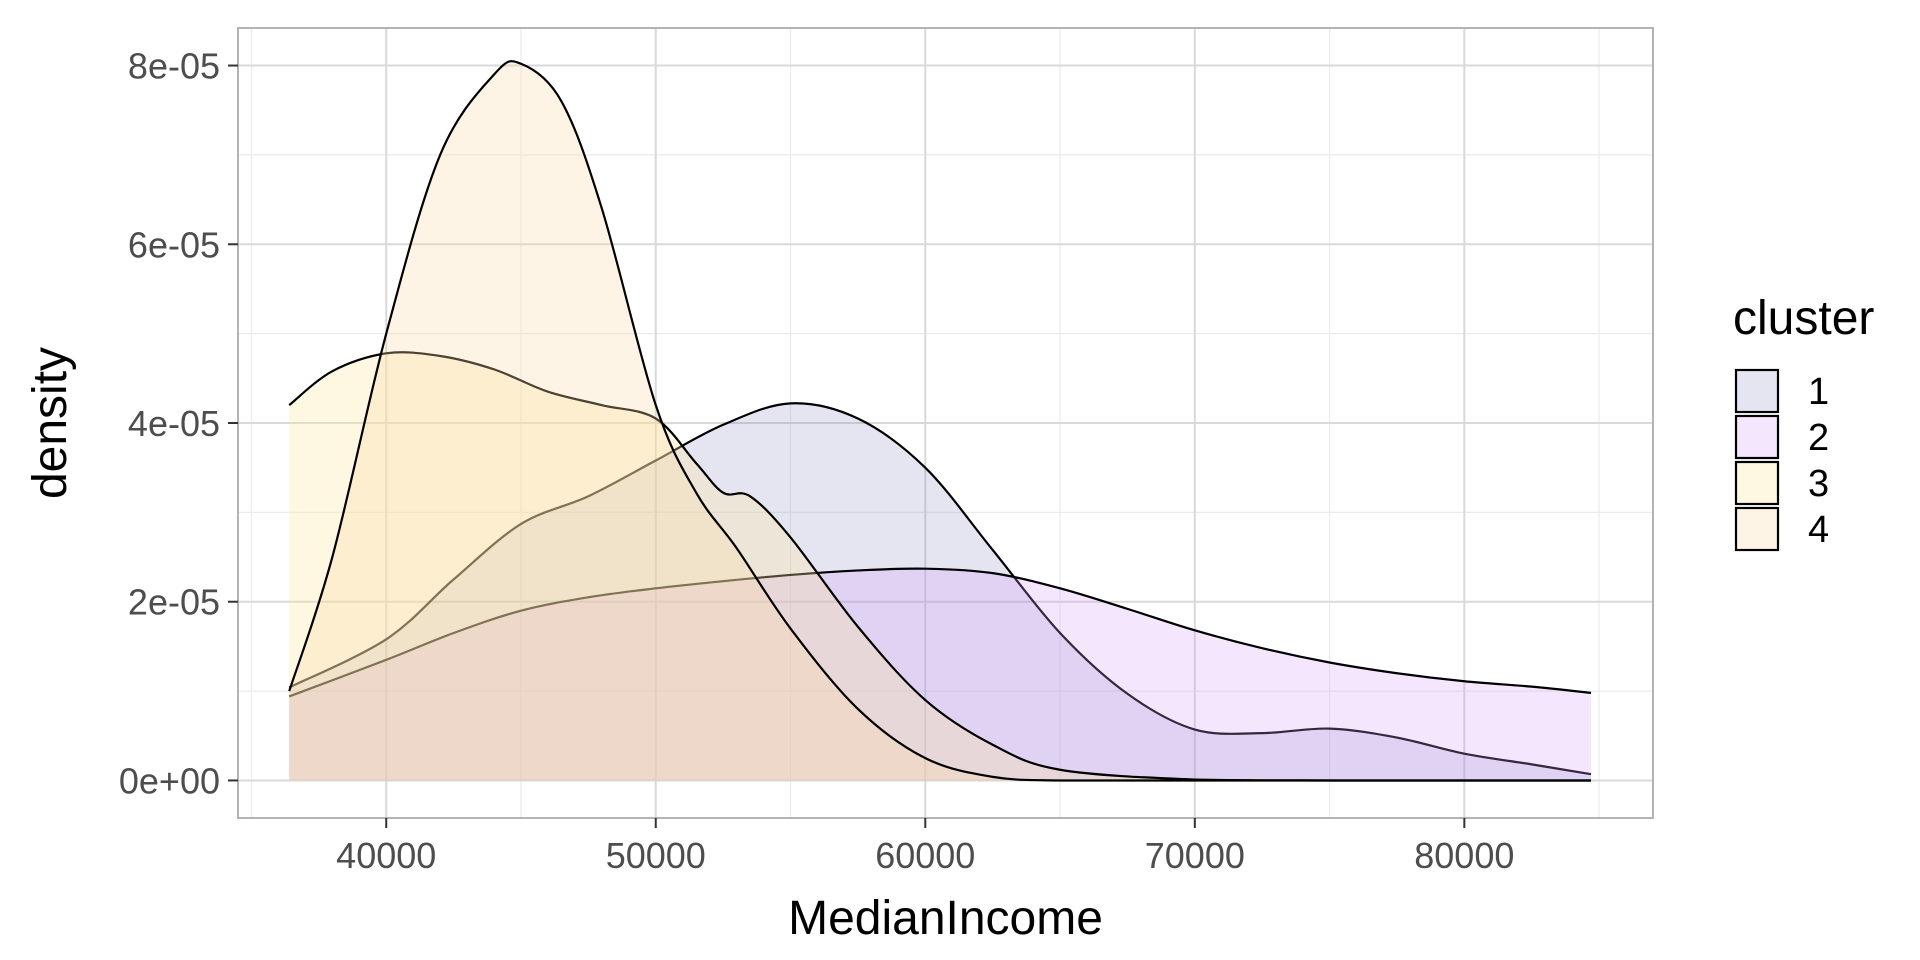 The image size is (1920, 960). I want to click on y-tick-label: 6e-05, so click(174, 244).